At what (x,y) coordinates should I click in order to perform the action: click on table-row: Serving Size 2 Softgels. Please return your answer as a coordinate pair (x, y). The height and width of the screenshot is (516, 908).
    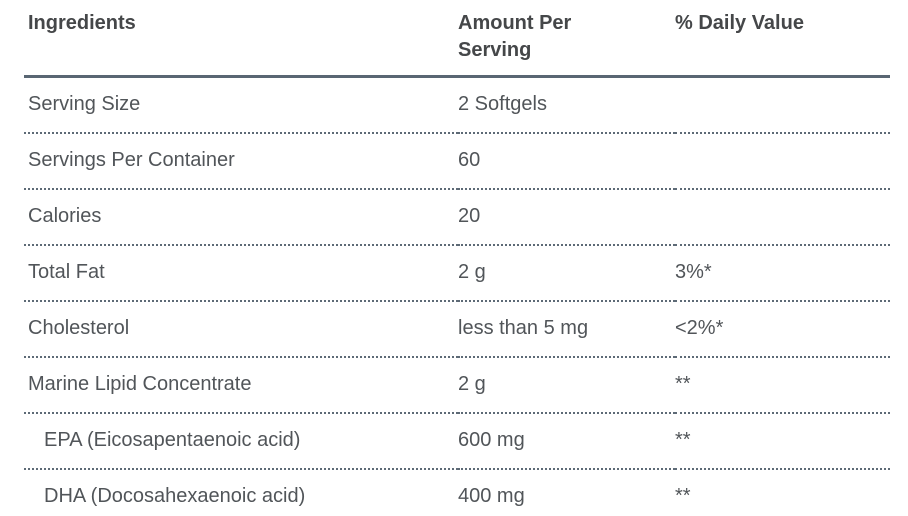
    Looking at the image, I should click on (457, 105).